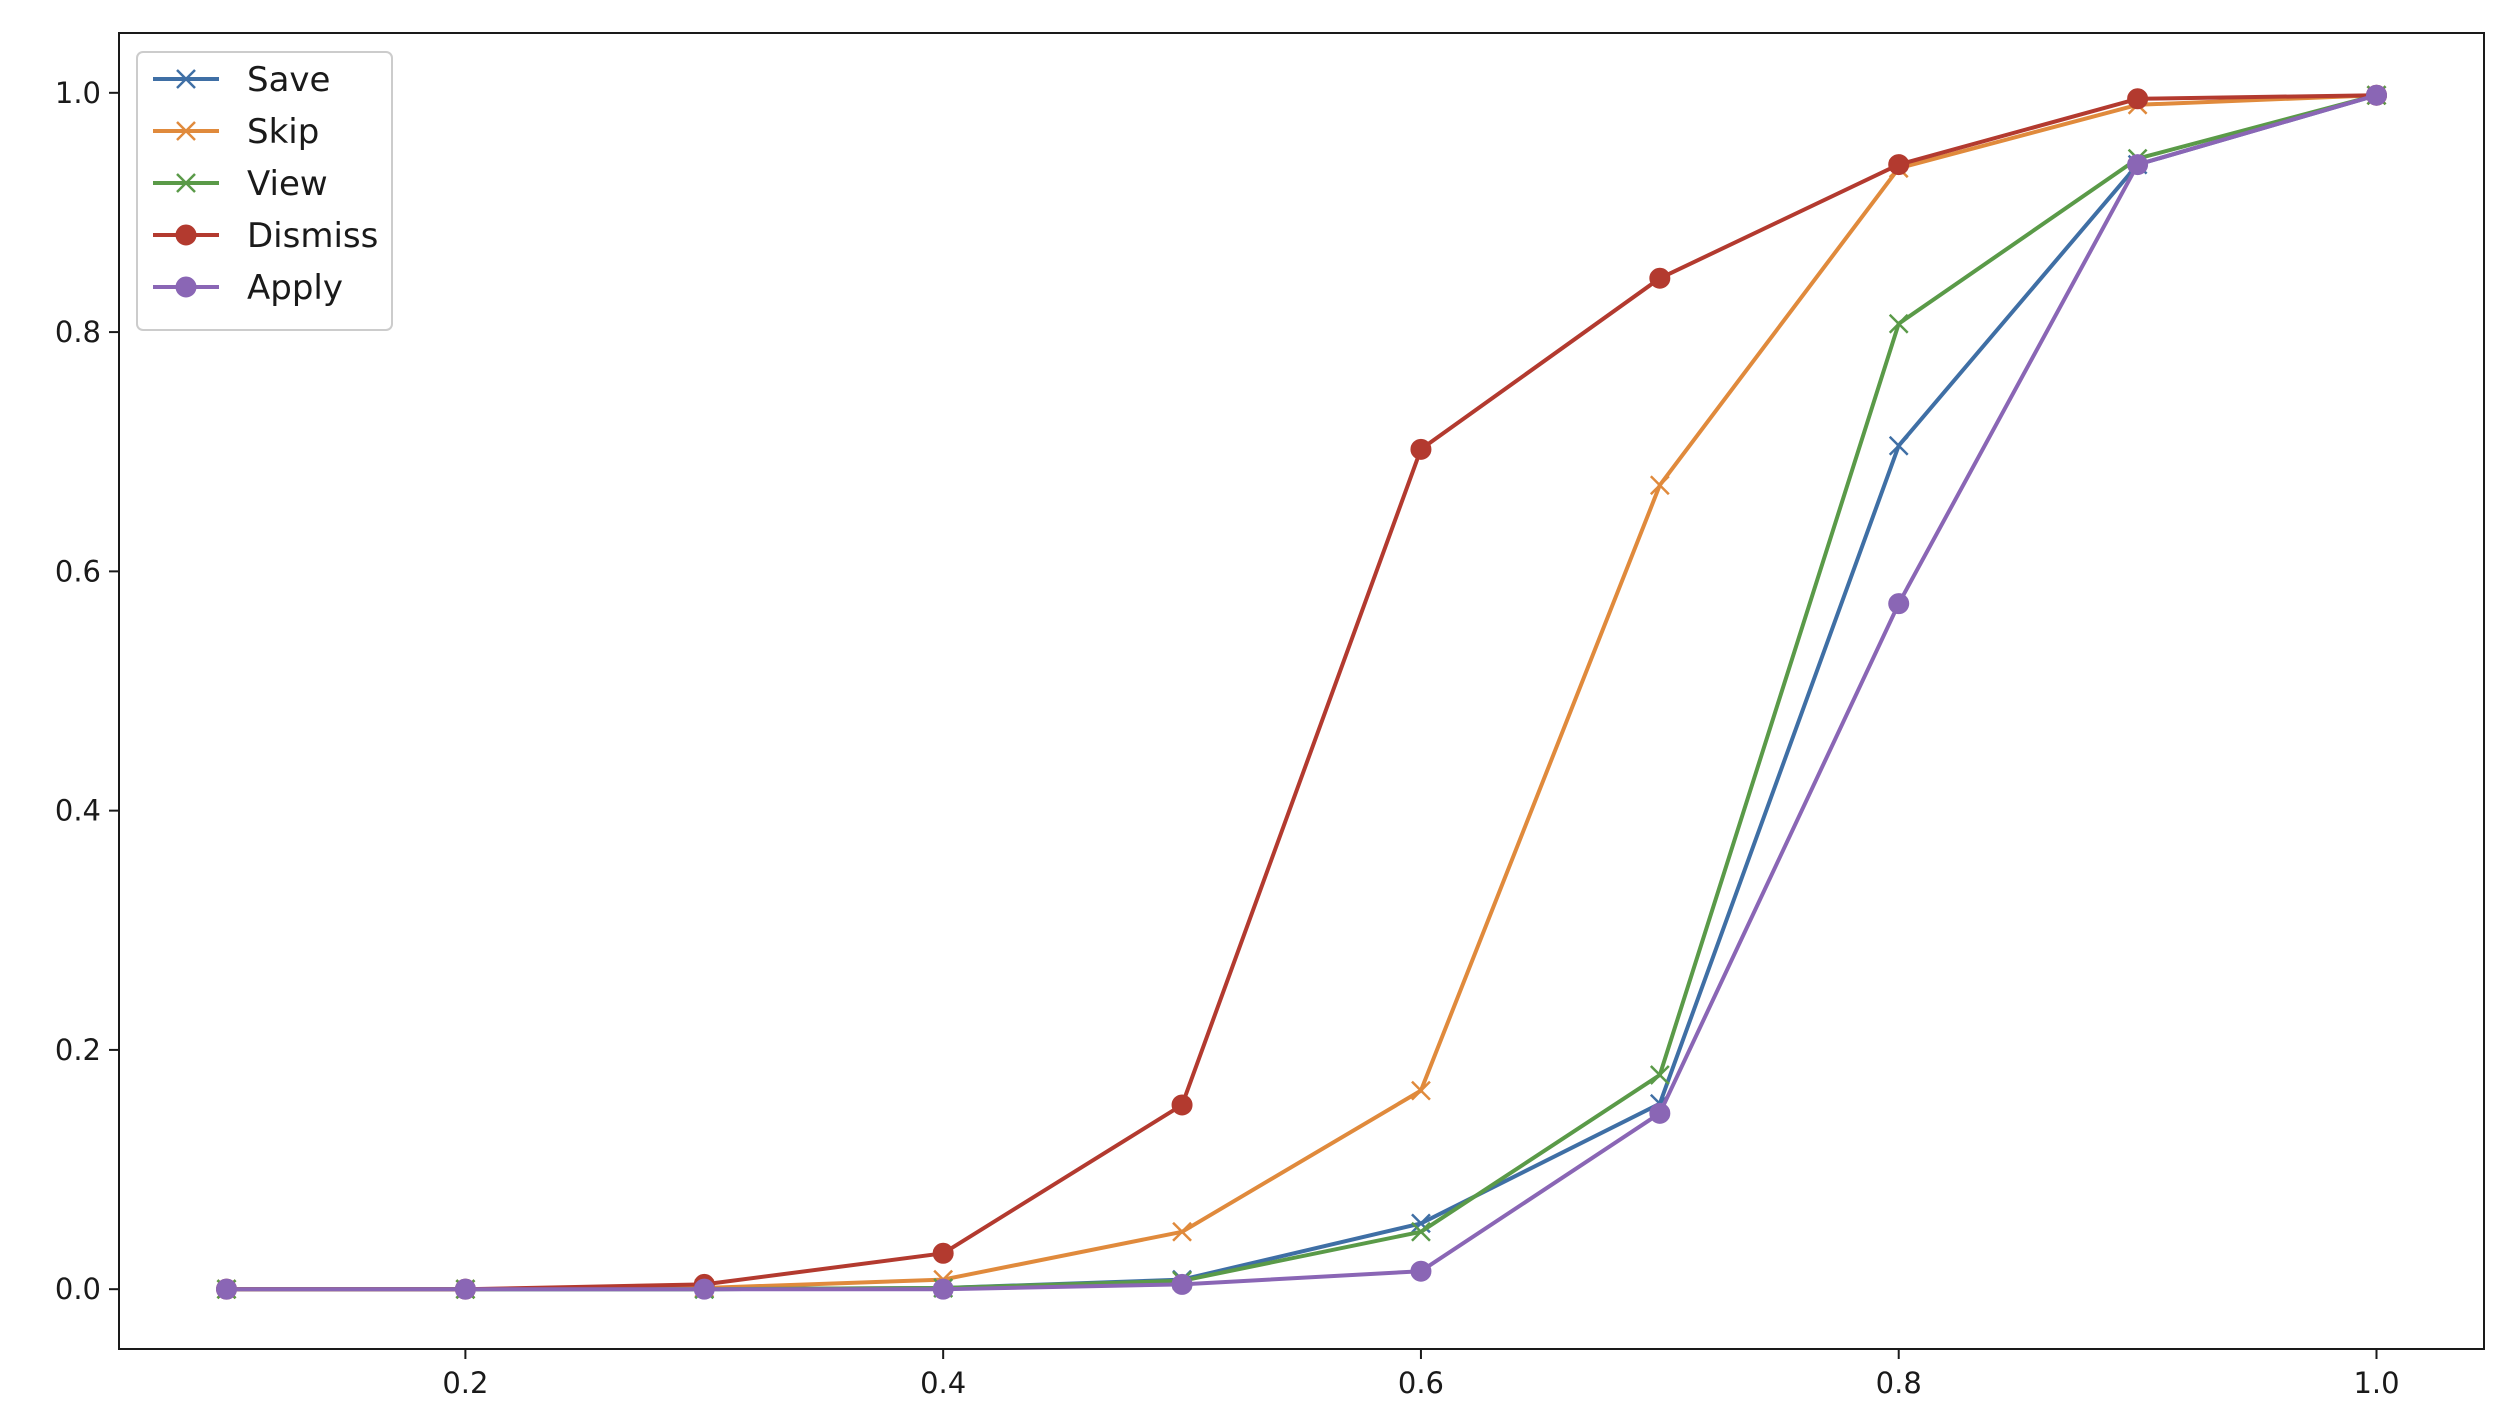 The height and width of the screenshot is (1412, 2519). What do you see at coordinates (1421, 1383) in the screenshot?
I see `x-tick-label: 0.6` at bounding box center [1421, 1383].